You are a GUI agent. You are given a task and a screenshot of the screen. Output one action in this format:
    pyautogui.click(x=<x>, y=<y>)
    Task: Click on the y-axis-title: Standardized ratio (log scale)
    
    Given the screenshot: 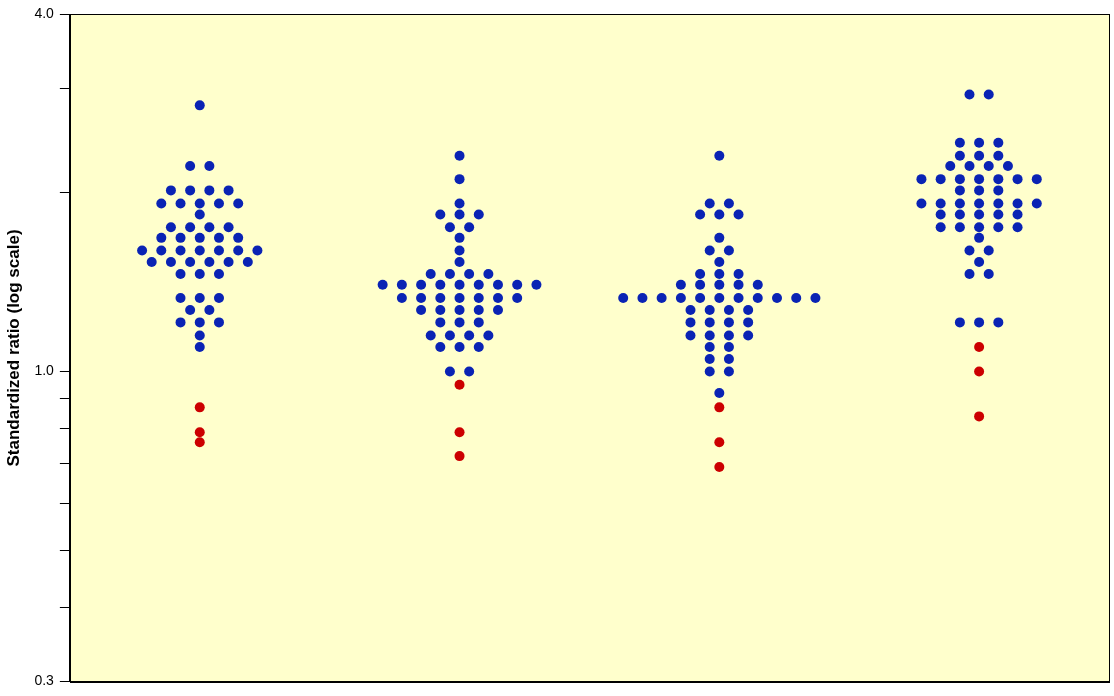 What is the action you would take?
    pyautogui.click(x=13, y=348)
    